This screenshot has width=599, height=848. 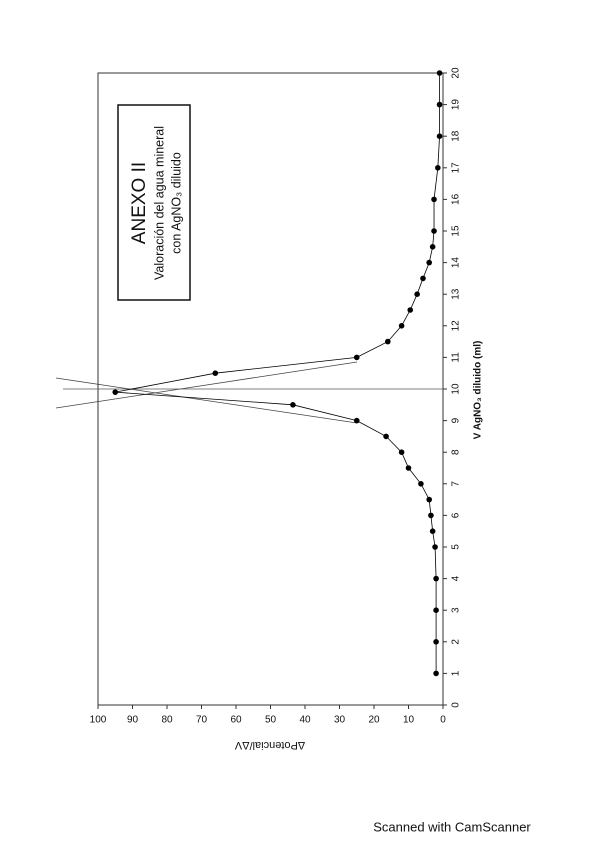 What do you see at coordinates (176, 203) in the screenshot?
I see `annotation-text: con AgNO₃ diluido` at bounding box center [176, 203].